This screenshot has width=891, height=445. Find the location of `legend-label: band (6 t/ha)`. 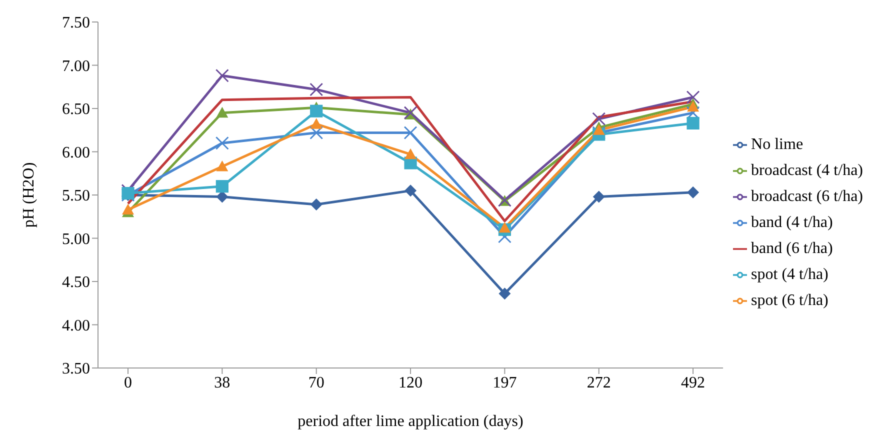

legend-label: band (6 t/ha) is located at coordinates (792, 248).